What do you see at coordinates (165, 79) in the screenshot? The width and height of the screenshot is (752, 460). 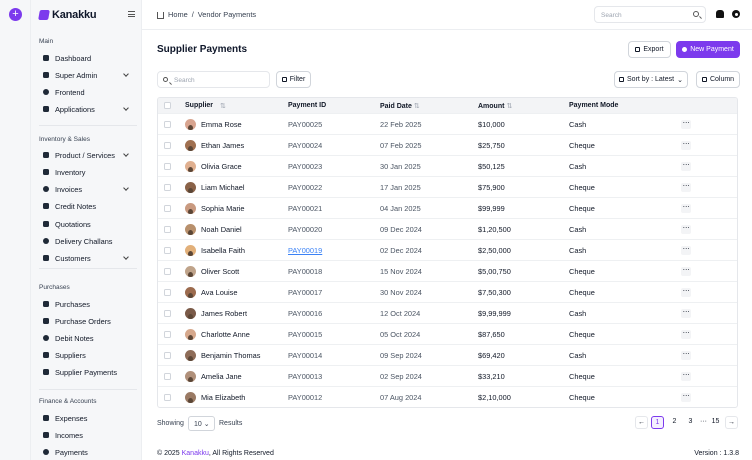 I see `search-icon` at bounding box center [165, 79].